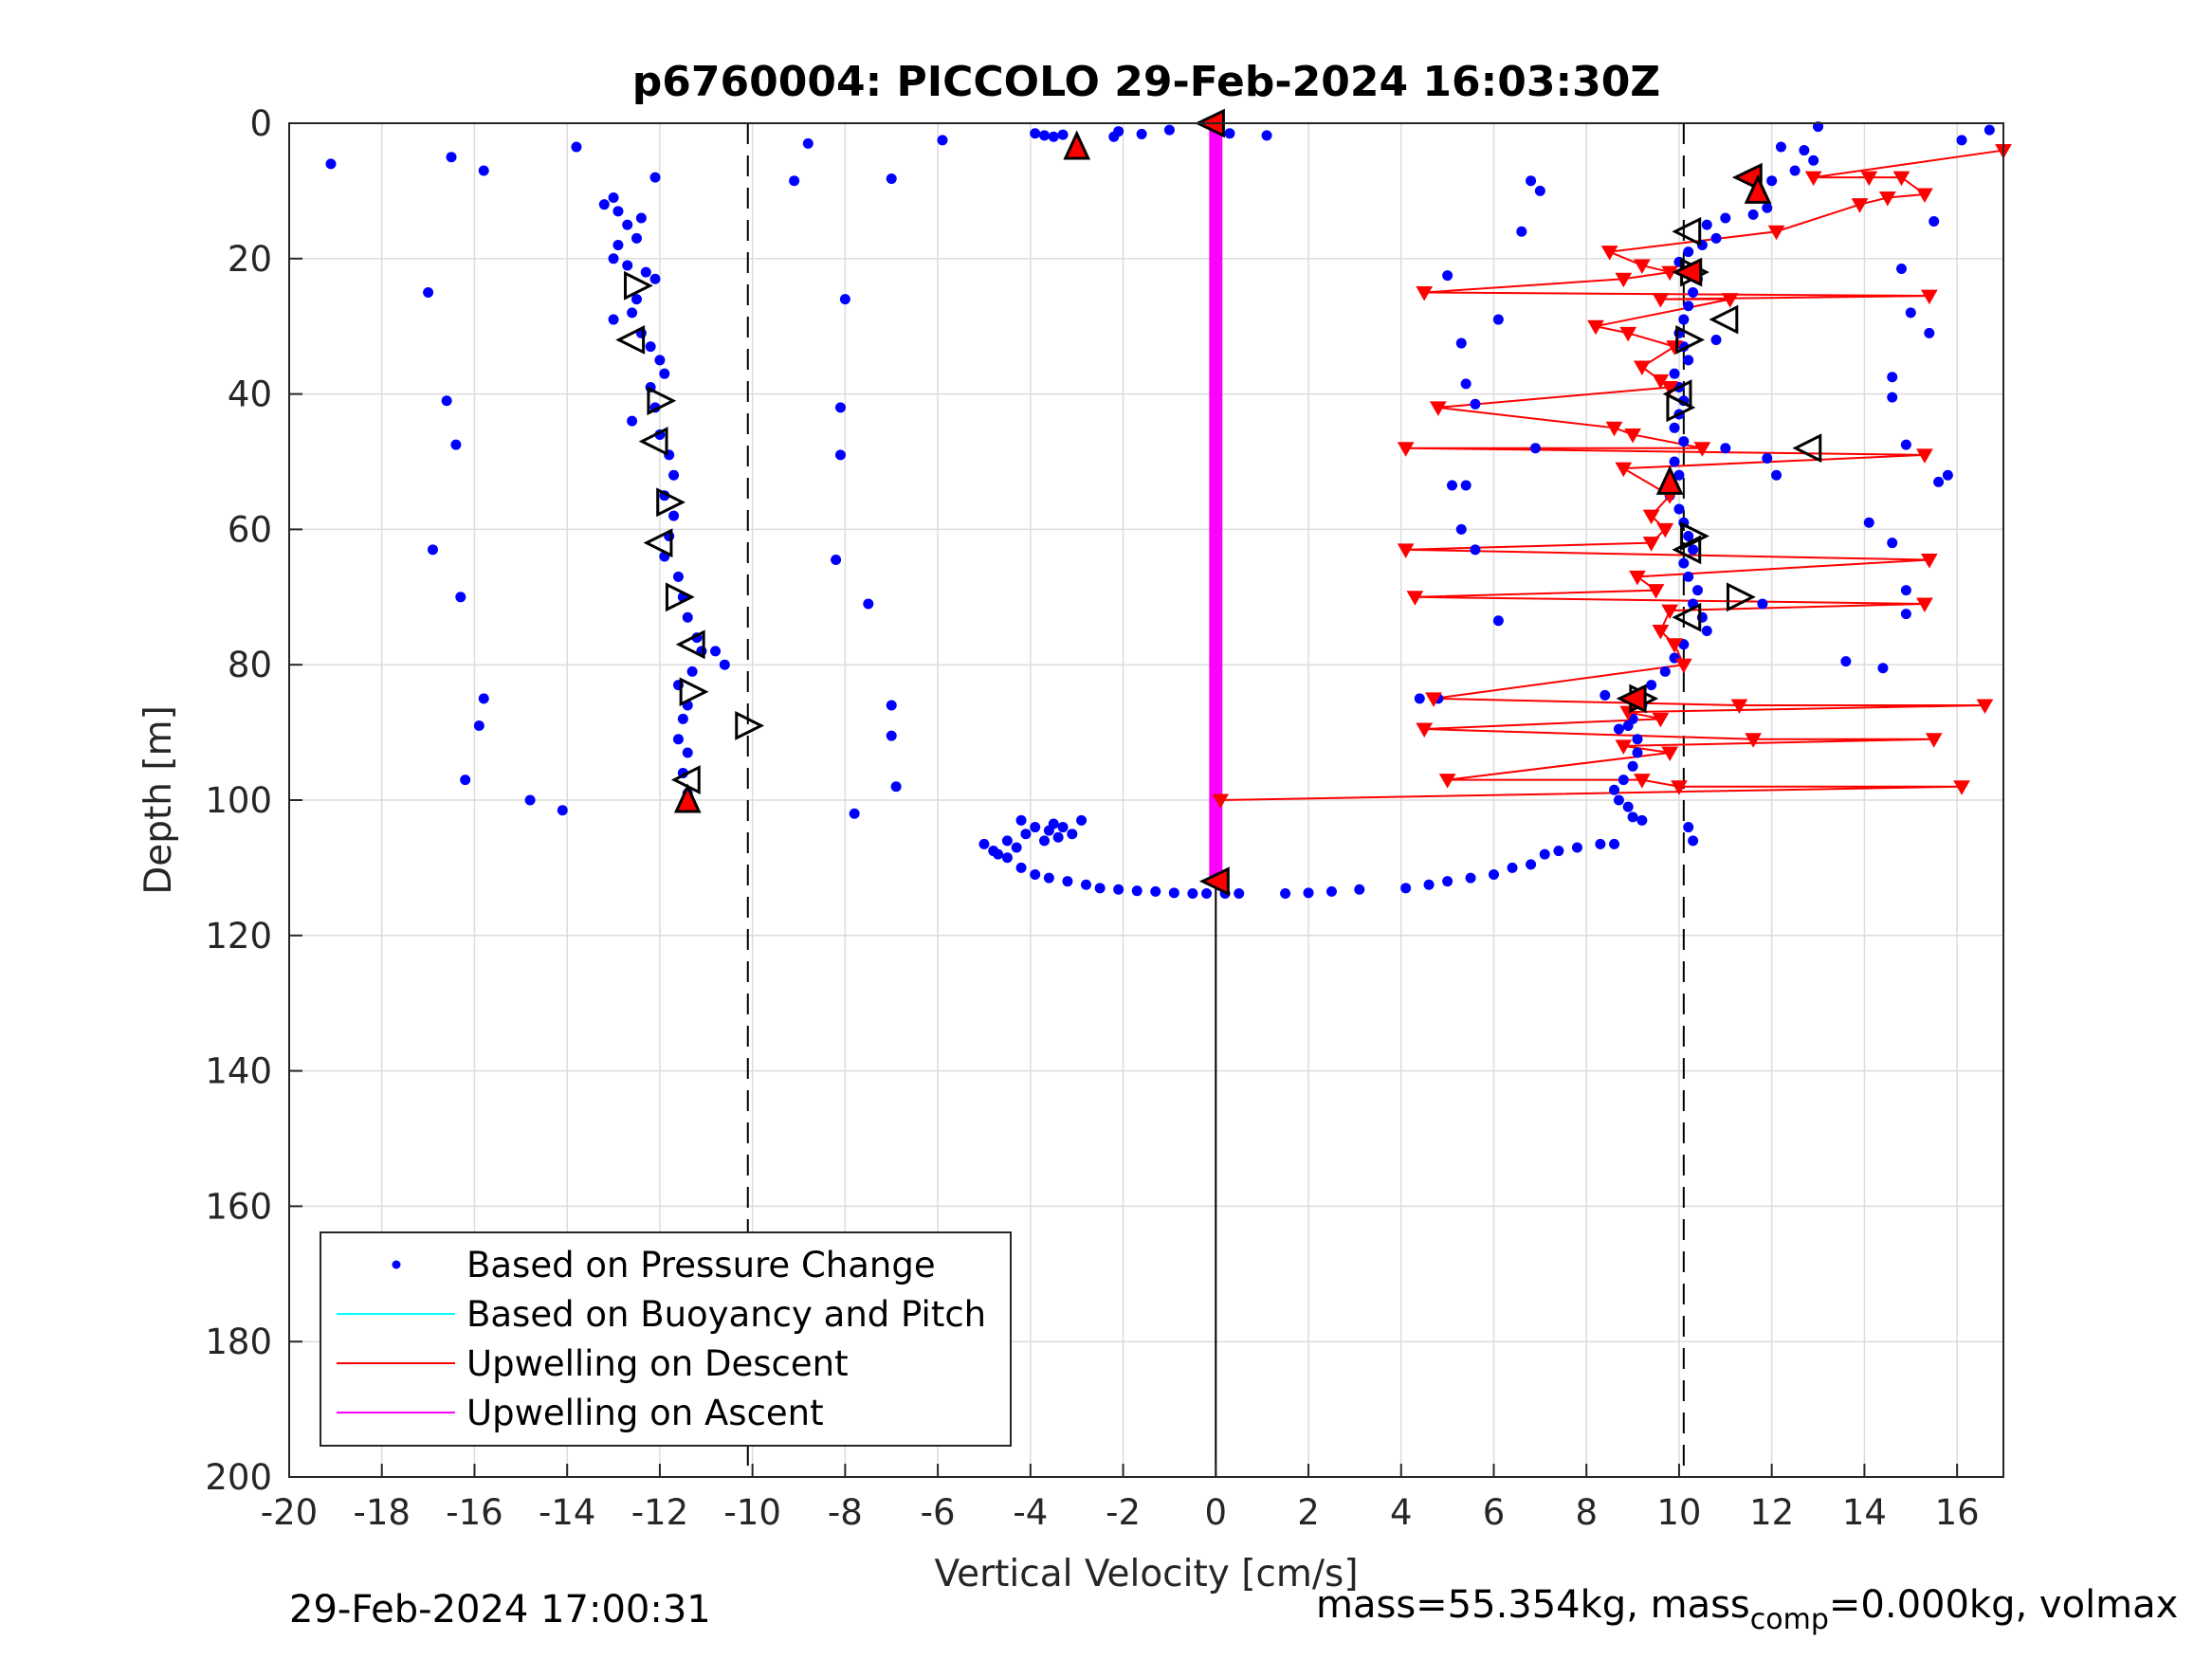 The height and width of the screenshot is (1659, 2212). I want to click on x-tick-label: -4, so click(1030, 1512).